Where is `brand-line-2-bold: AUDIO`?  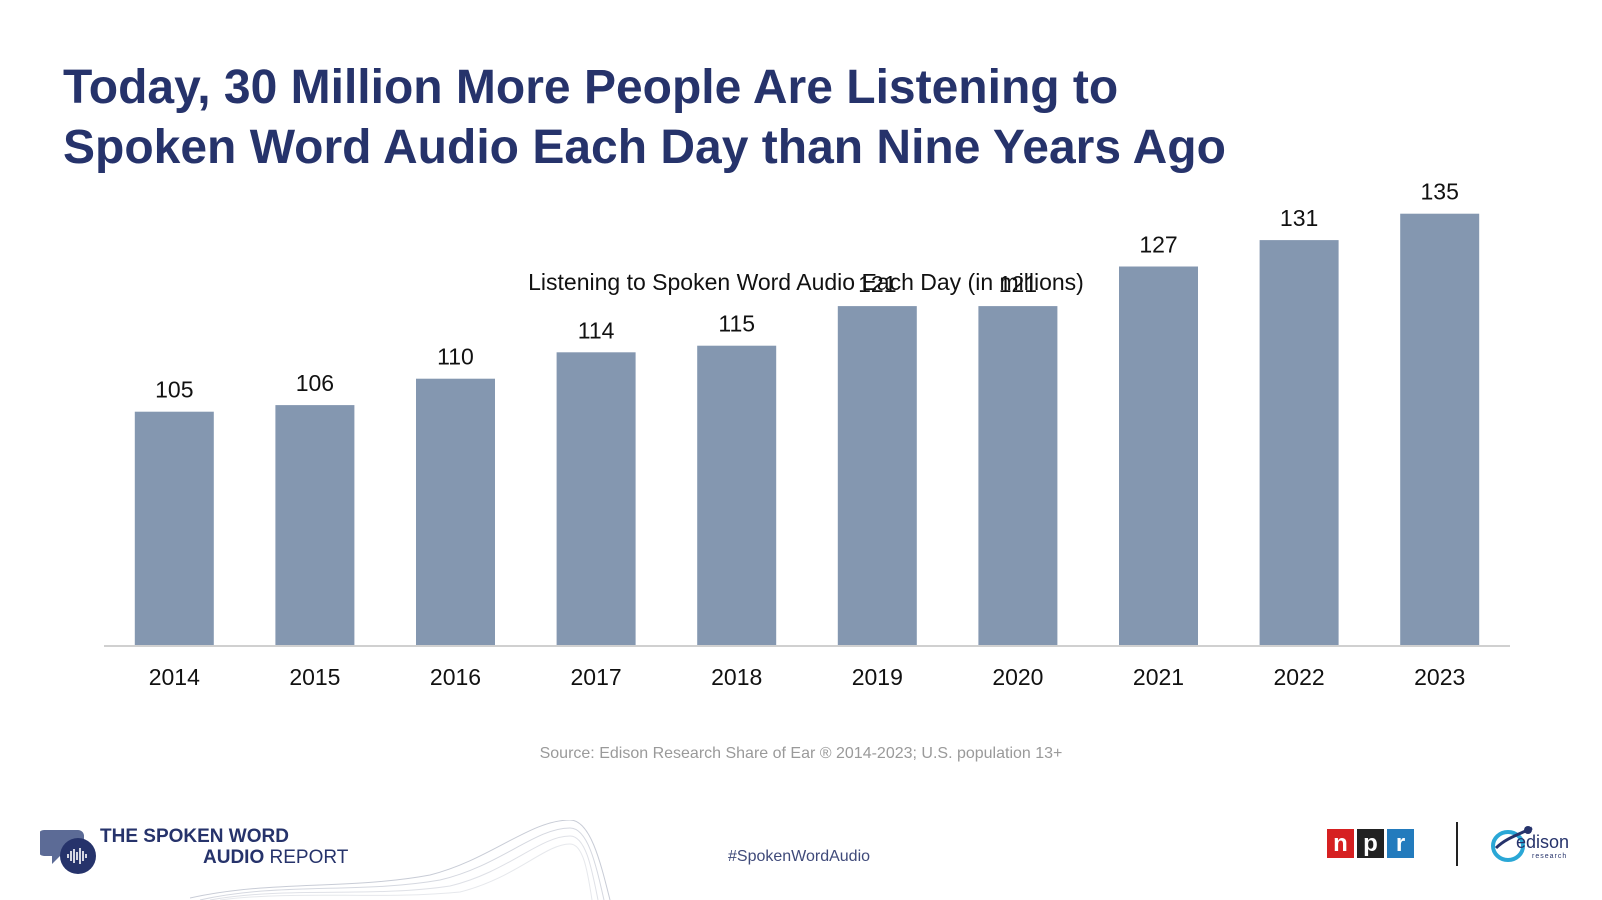
brand-line-2-bold: AUDIO is located at coordinates (234, 857).